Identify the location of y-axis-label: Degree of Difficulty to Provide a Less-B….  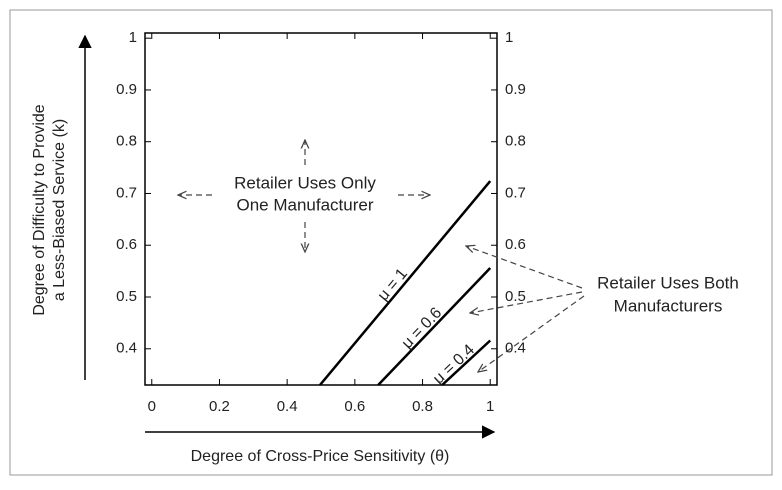
(49, 209).